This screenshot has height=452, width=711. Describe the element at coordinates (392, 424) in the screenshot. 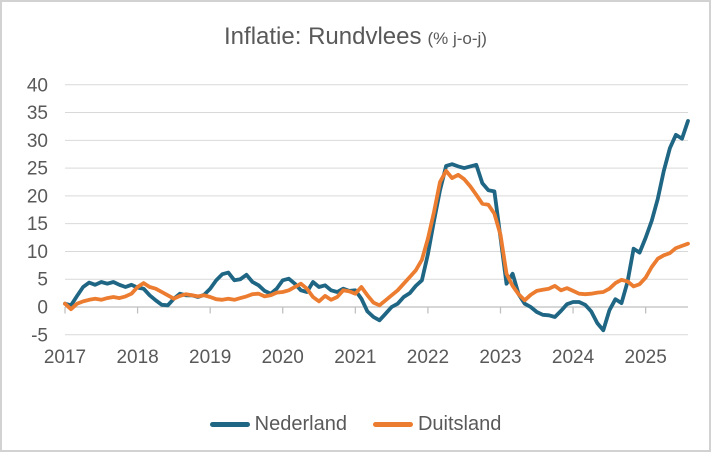

I see `duitsland-line-swatch-icon` at that location.